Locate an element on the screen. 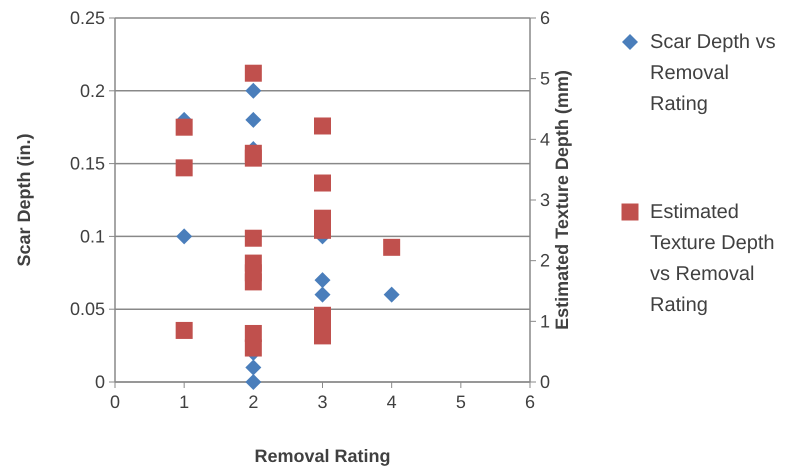 The height and width of the screenshot is (473, 803). y2-tick-label: 3 is located at coordinates (545, 200).